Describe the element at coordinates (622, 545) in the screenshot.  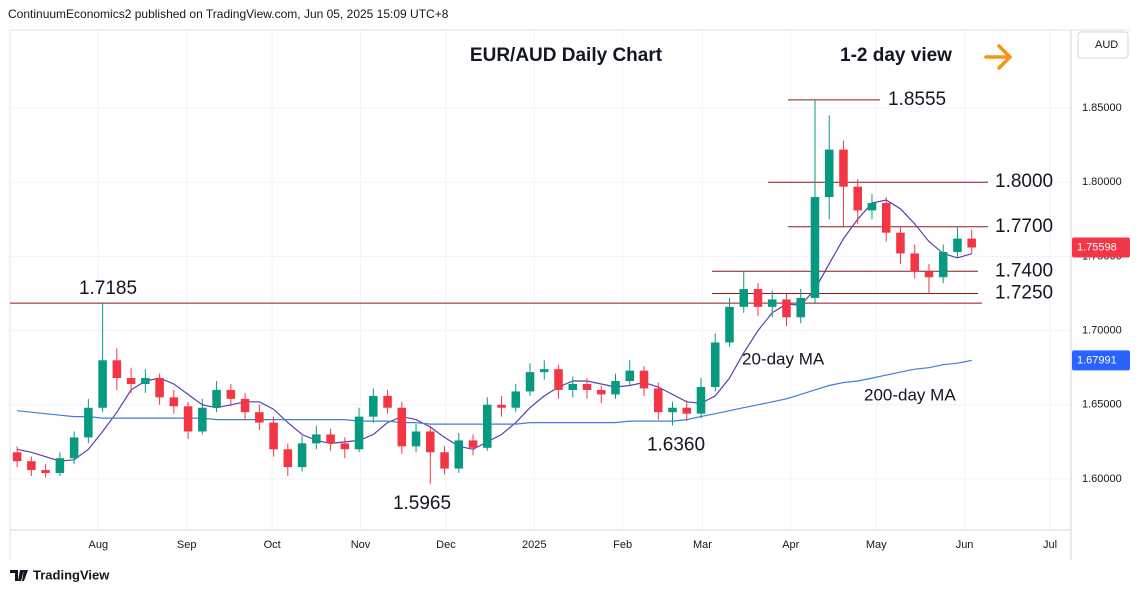
I see `x-tick-label: Feb` at that location.